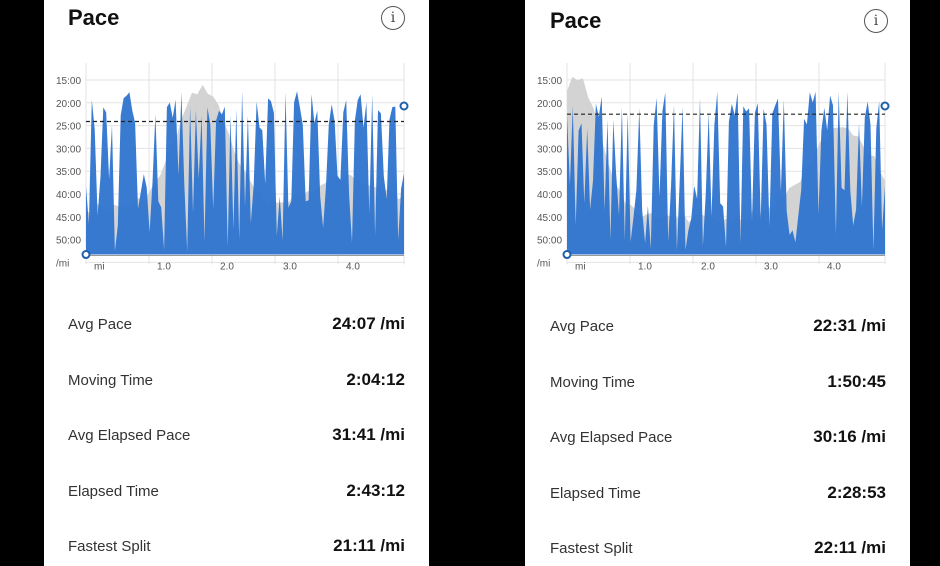 This screenshot has height=566, width=940. I want to click on stat-value: 24:07 /mi, so click(368, 323).